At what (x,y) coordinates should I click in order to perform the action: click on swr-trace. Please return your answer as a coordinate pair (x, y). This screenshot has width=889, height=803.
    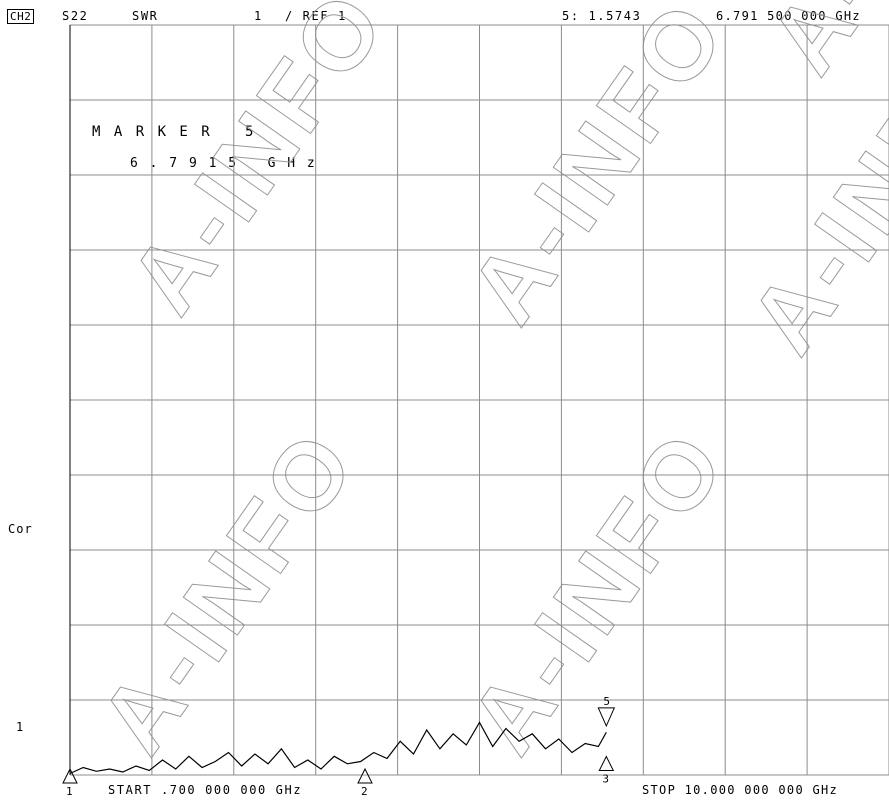
    Looking at the image, I should click on (338, 748).